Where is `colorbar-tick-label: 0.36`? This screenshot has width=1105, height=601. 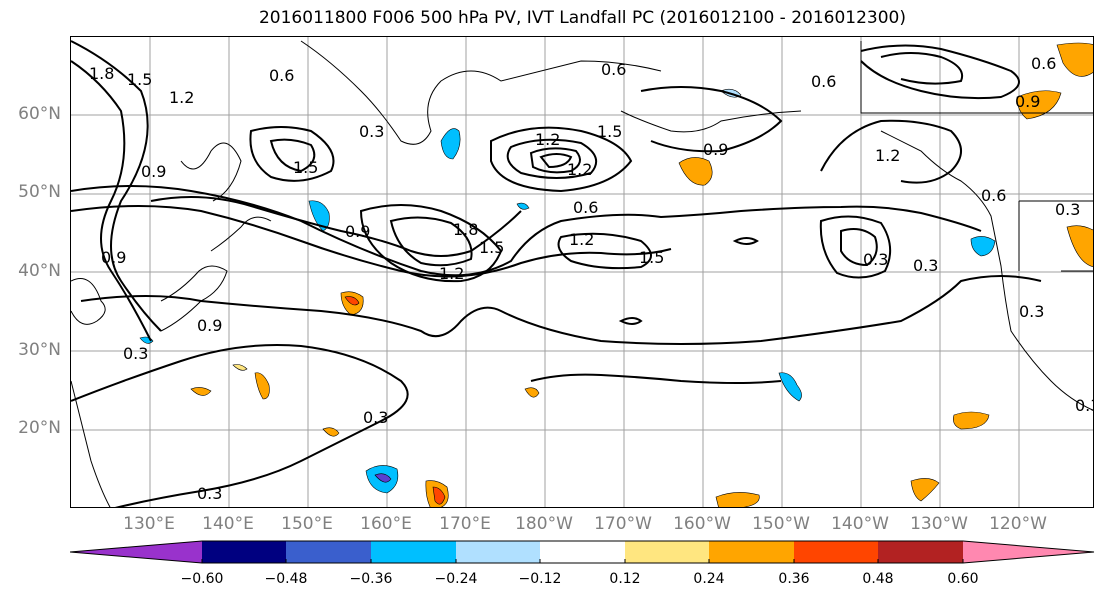 colorbar-tick-label: 0.36 is located at coordinates (794, 579).